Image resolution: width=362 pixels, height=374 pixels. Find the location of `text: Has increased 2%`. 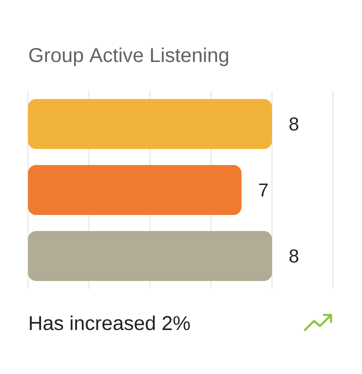

text: Has increased 2% is located at coordinates (110, 323).